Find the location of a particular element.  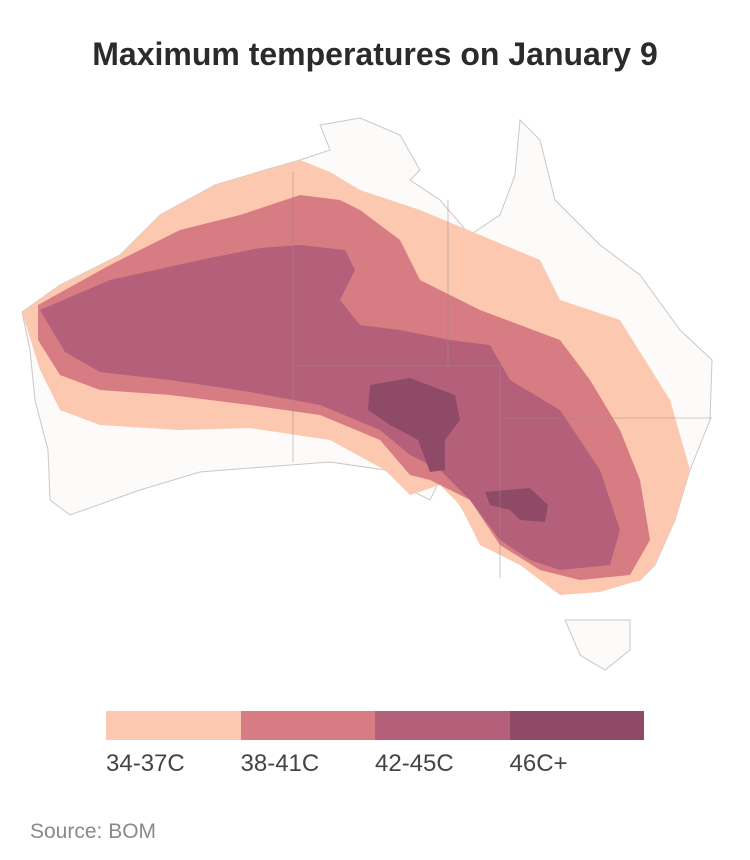

legend-label: 42-45C is located at coordinates (414, 763).